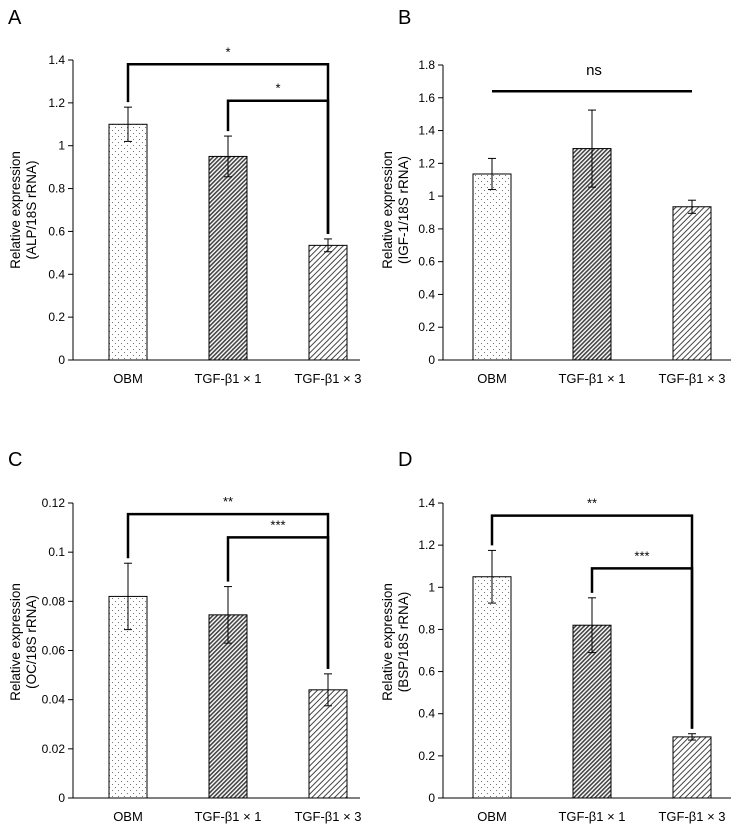 The height and width of the screenshot is (830, 746). What do you see at coordinates (15, 18) in the screenshot?
I see `panel-letter: A` at bounding box center [15, 18].